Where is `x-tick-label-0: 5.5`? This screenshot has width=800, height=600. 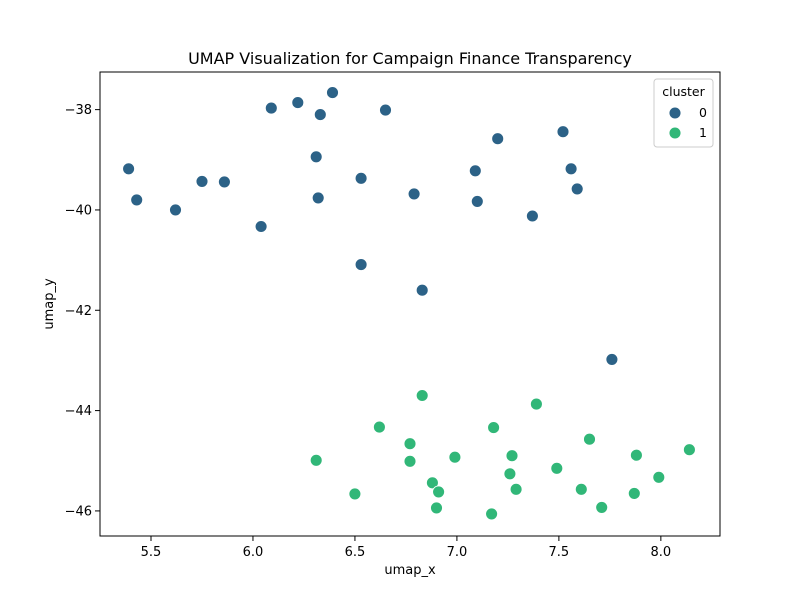
x-tick-label-0: 5.5 is located at coordinates (151, 552).